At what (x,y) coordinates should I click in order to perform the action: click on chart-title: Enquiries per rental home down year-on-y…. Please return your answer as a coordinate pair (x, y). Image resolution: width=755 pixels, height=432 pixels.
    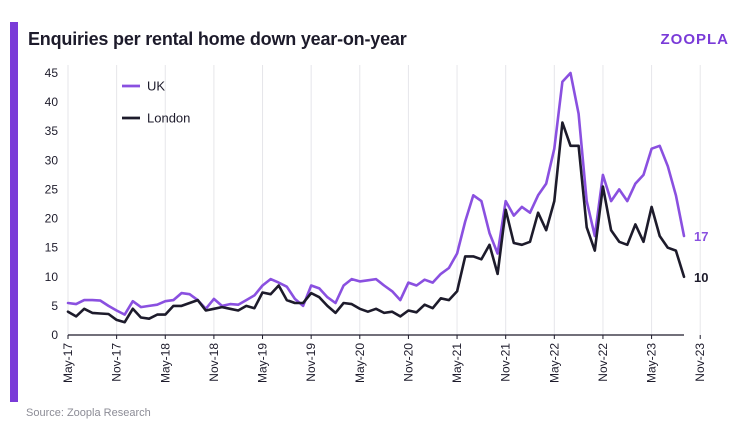
    Looking at the image, I should click on (217, 39).